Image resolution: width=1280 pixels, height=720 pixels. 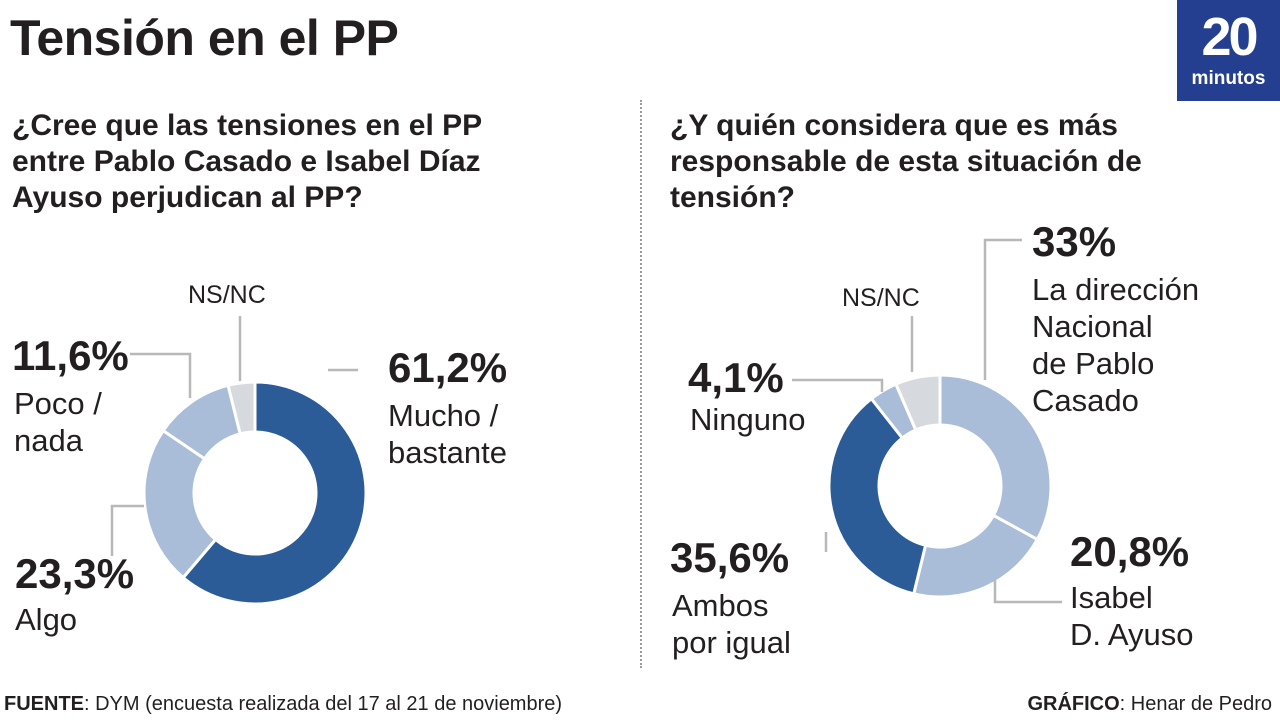 What do you see at coordinates (731, 642) in the screenshot?
I see `category-label-1-ambos: por igual` at bounding box center [731, 642].